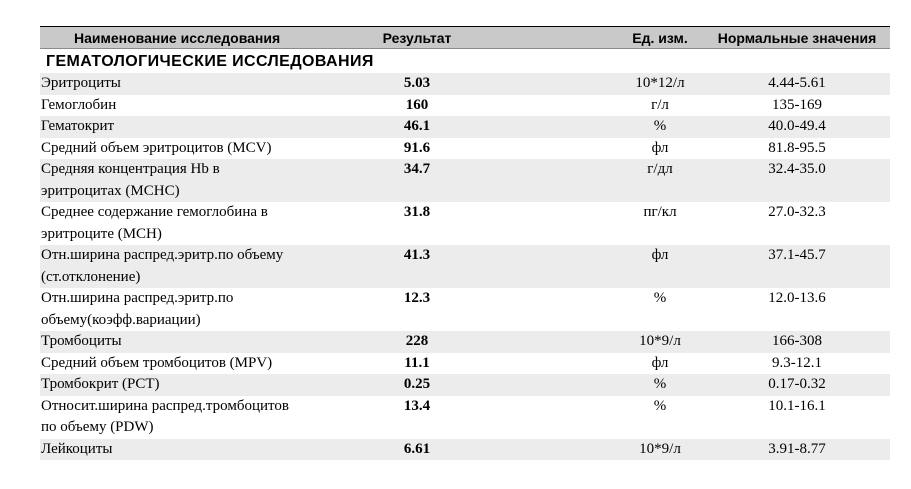  I want to click on test-name: Гемоглобин, so click(210, 106).